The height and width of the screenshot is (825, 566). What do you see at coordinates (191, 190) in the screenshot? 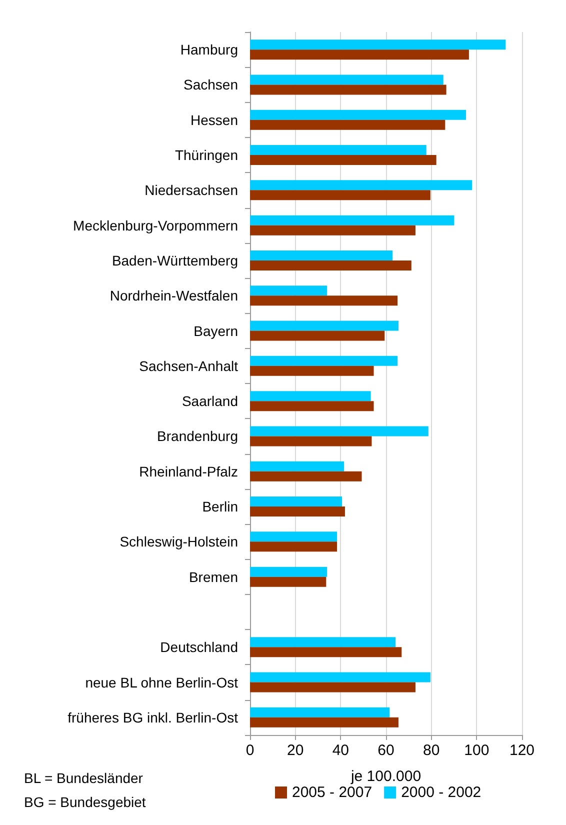
I see `y-tick-label: Niedersachsen` at bounding box center [191, 190].